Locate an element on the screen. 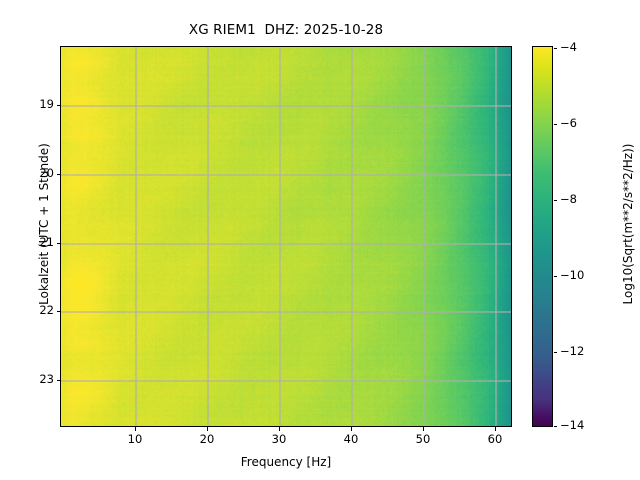 This screenshot has height=480, width=640. colorbar-tick-label: −6 is located at coordinates (568, 123).